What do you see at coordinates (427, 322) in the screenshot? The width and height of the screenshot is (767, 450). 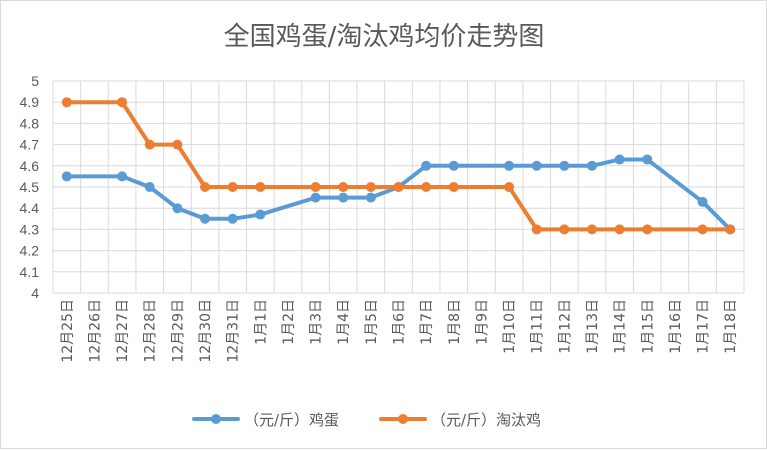 I see `x-tick-label: 1月7日` at bounding box center [427, 322].